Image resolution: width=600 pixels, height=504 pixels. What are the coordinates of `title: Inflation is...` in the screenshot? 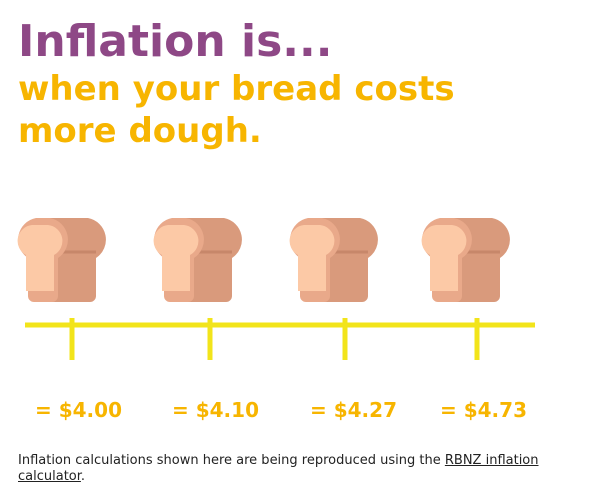 It's located at (175, 41).